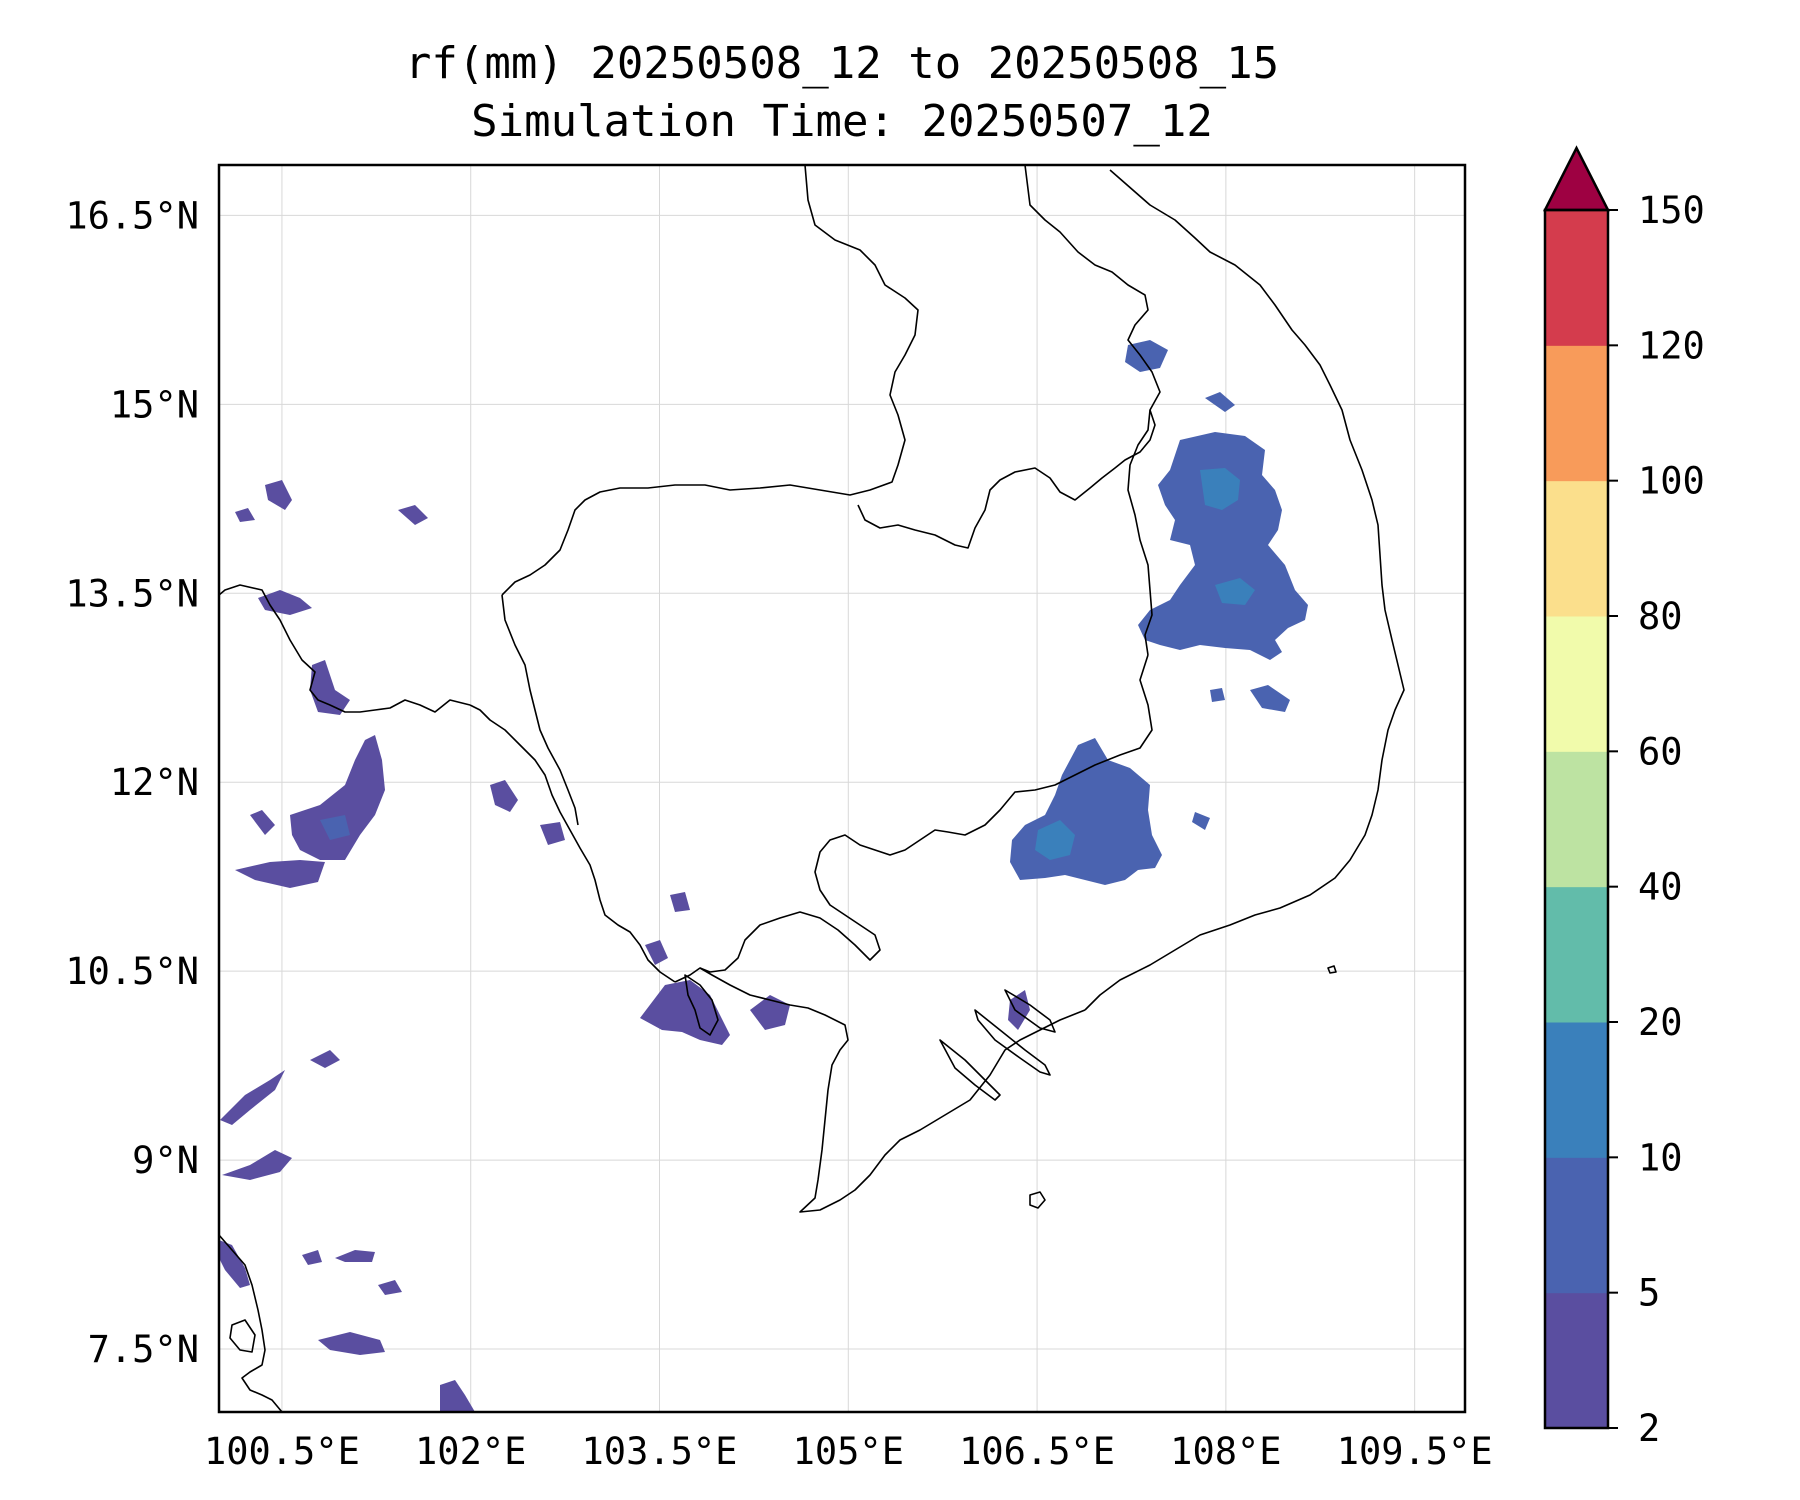  I want to click on border-cambodia-vietnam, so click(926, 813).